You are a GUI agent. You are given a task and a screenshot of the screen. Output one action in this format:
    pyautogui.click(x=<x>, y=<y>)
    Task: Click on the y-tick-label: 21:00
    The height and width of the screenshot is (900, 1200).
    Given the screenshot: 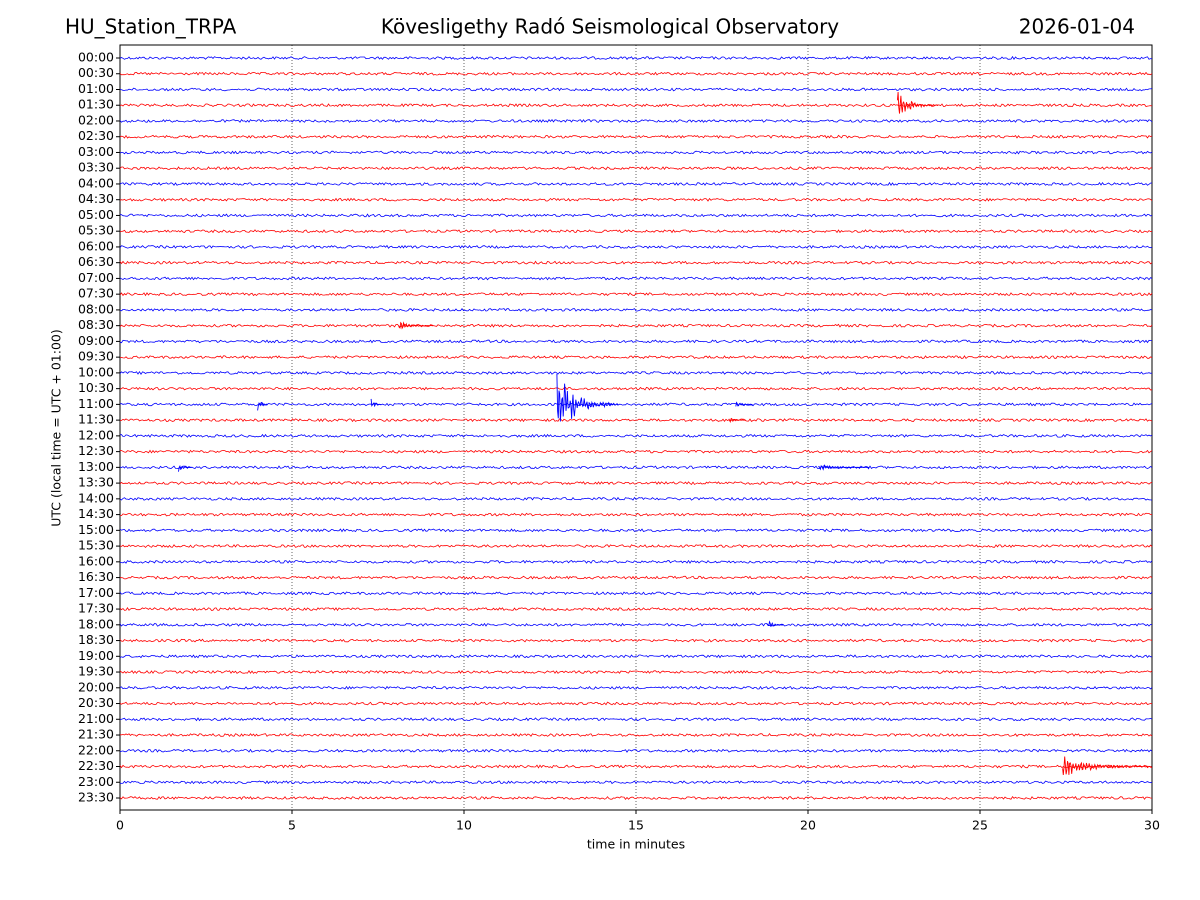 What is the action you would take?
    pyautogui.click(x=96, y=718)
    